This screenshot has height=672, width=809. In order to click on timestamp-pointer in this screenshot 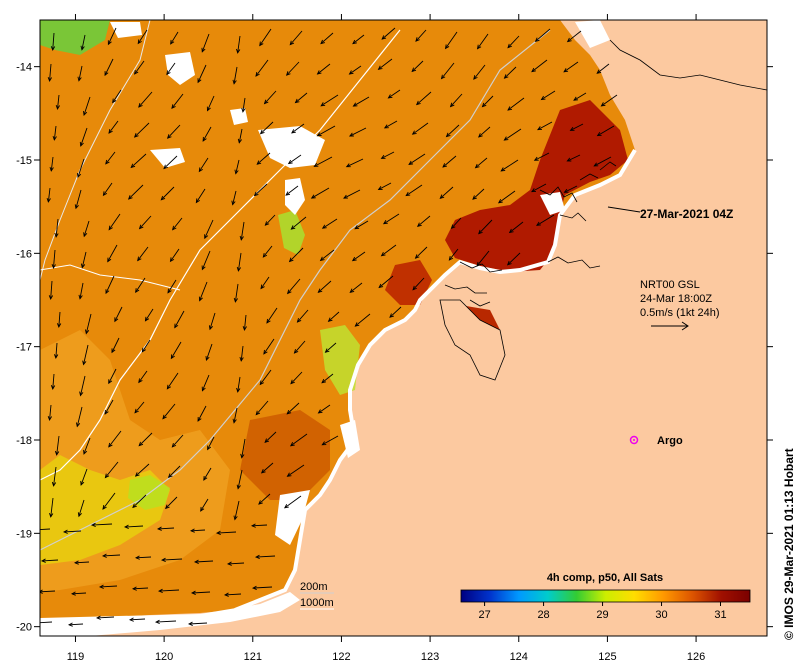, I will do `click(624, 209)`.